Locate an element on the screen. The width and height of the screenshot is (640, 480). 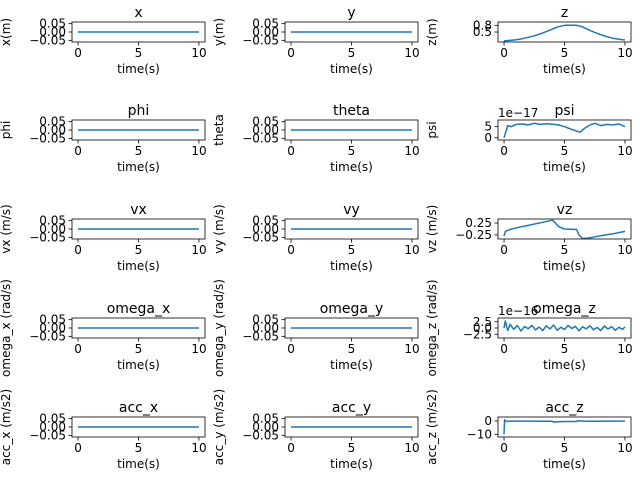
y-tick-label: −0.25 is located at coordinates (473, 235).